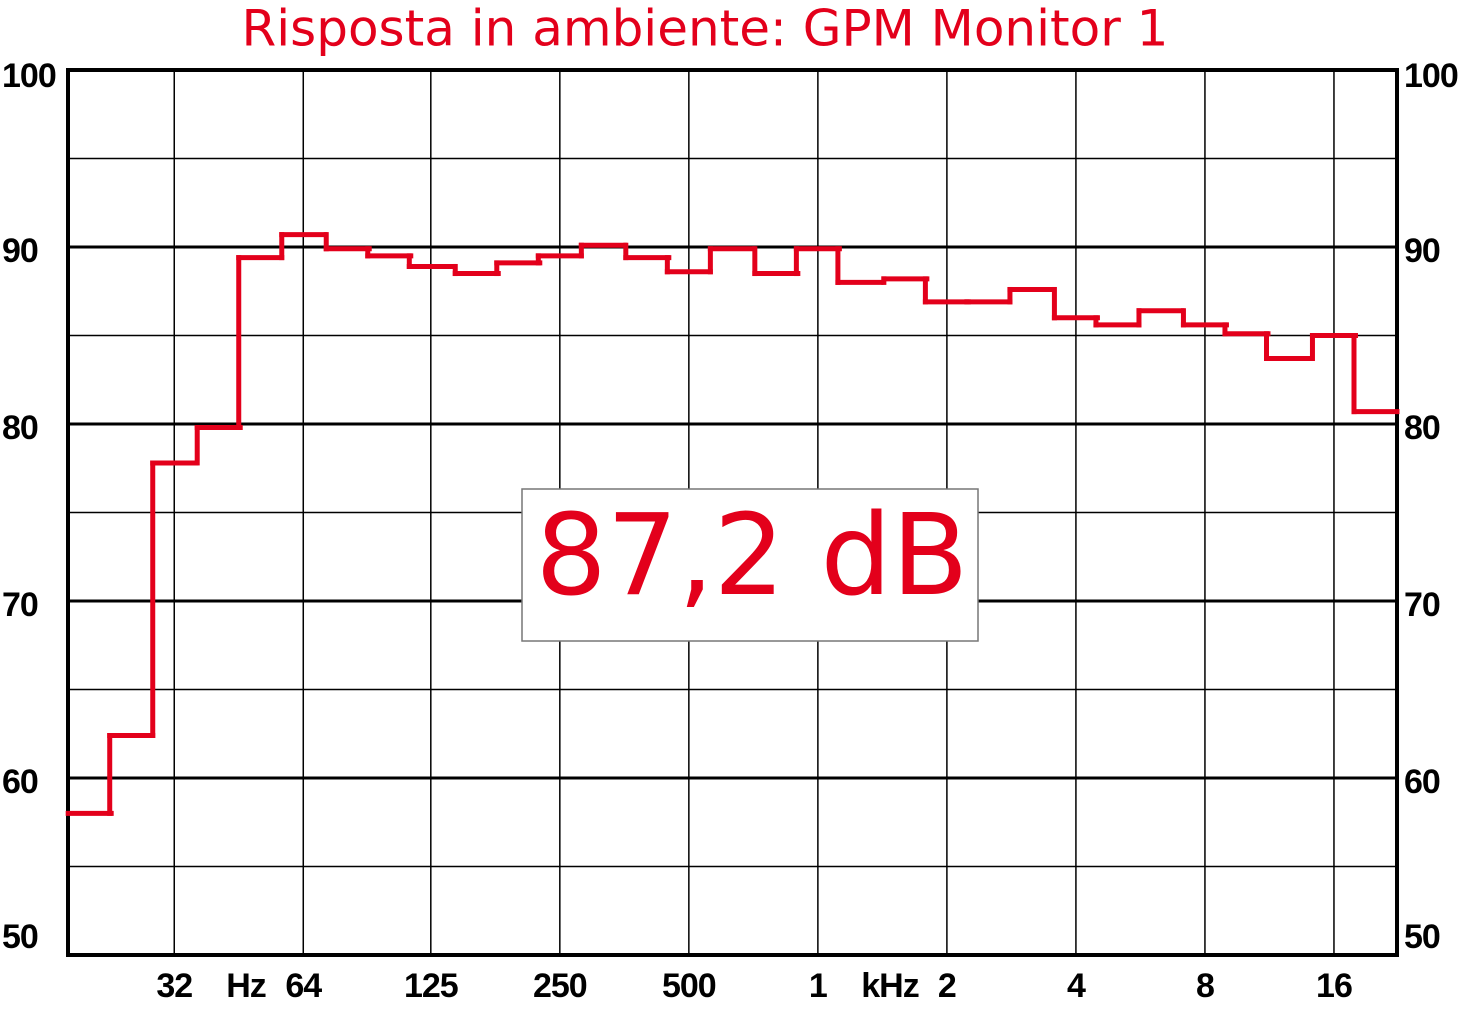 The height and width of the screenshot is (1009, 1460). What do you see at coordinates (20, 782) in the screenshot?
I see `y-tick-label: 60` at bounding box center [20, 782].